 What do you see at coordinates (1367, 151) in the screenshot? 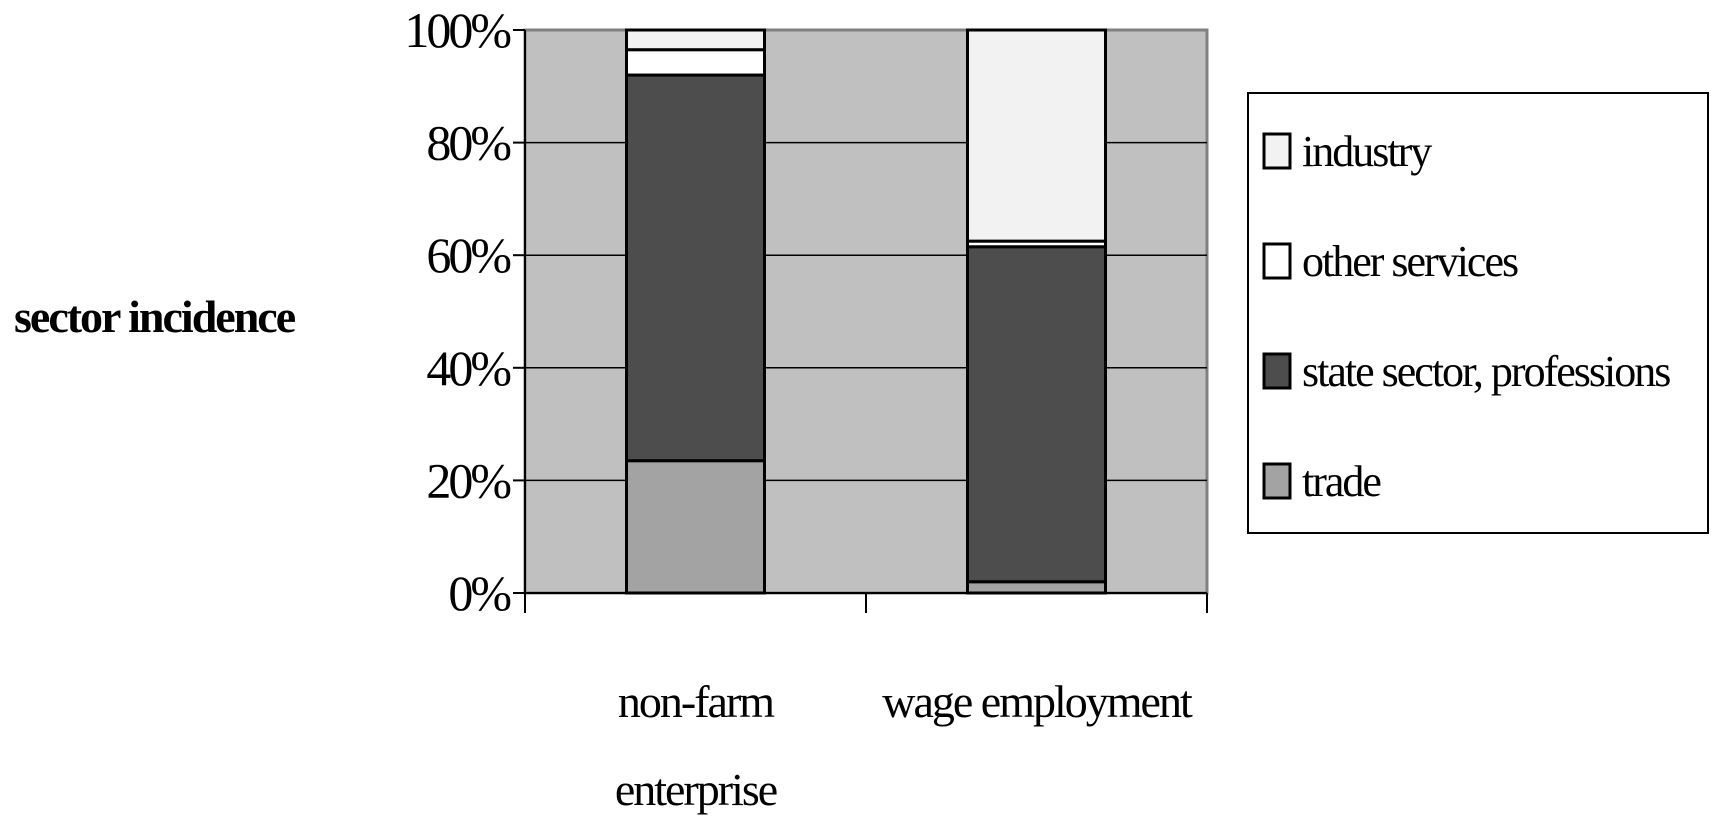
I see `legend-label: industry` at bounding box center [1367, 151].